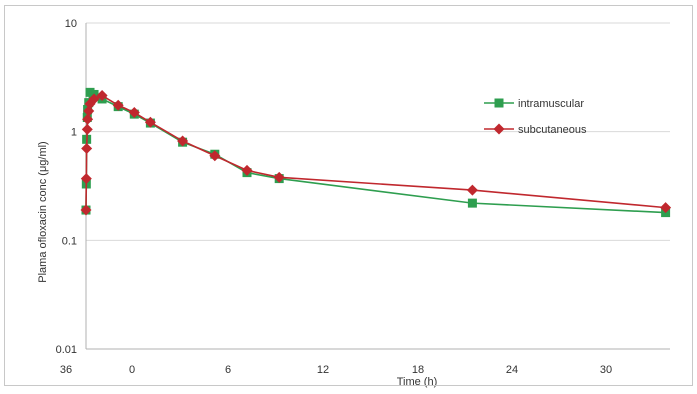 The image size is (697, 394). I want to click on legend-label-subcutaneous: subcutaneous, so click(552, 130).